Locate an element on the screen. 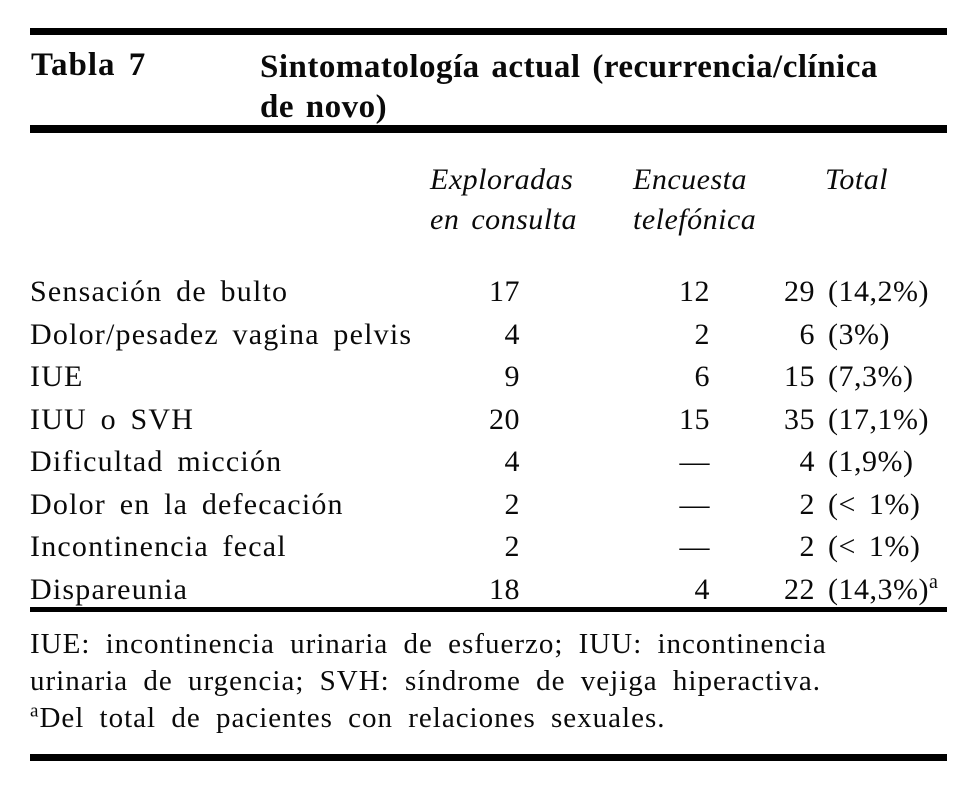 Image resolution: width=980 pixels, height=798 pixels. table-row: Dolor en la defecación 2 — 2 (< 1%) is located at coordinates (488, 505).